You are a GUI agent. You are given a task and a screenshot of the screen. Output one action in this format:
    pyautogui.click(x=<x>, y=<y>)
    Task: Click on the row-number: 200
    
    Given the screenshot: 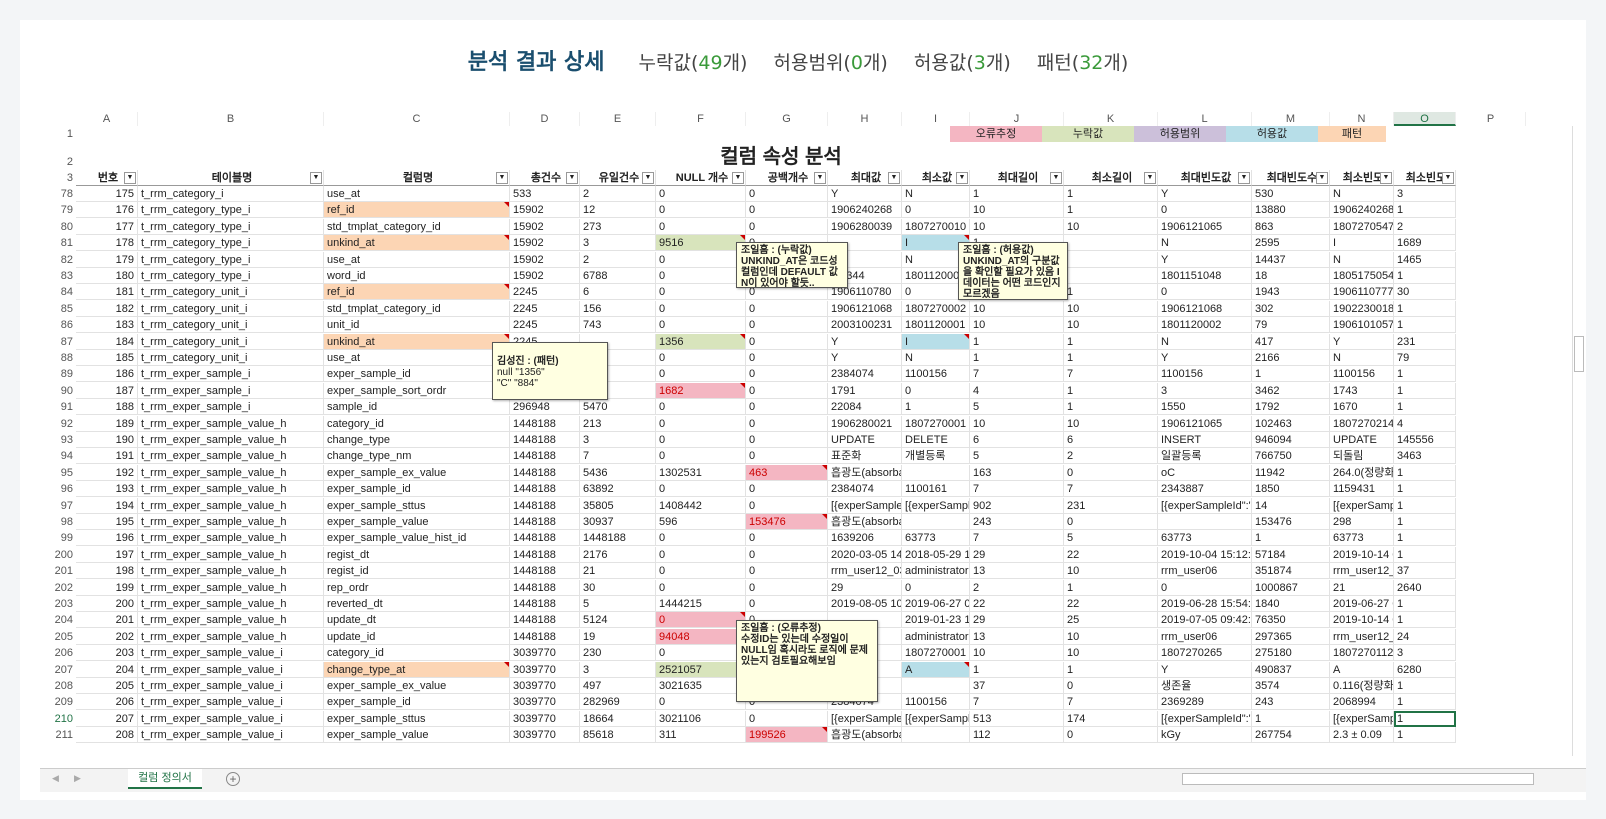 What is the action you would take?
    pyautogui.click(x=63, y=554)
    